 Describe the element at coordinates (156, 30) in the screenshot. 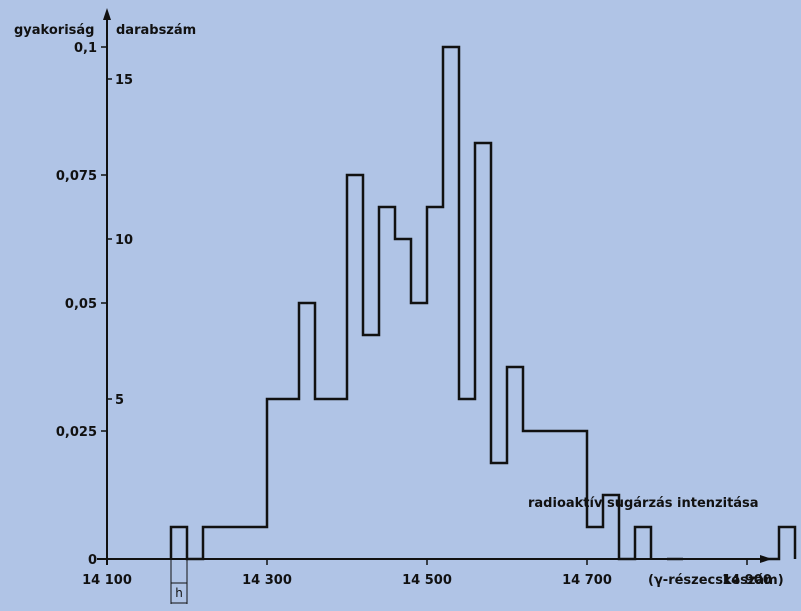

I see `y-axis-label-count: darabszám` at that location.